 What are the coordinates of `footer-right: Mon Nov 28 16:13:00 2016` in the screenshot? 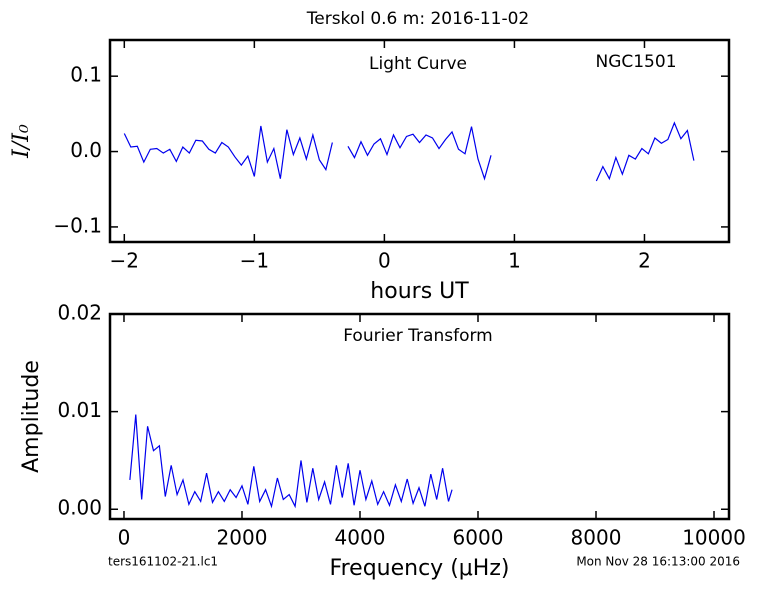 It's located at (658, 562).